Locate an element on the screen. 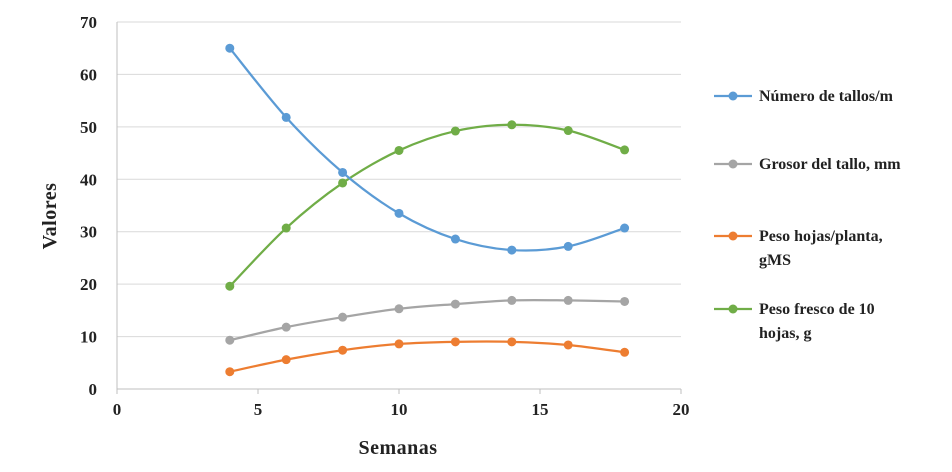  y-tick-label: 40 is located at coordinates (88, 179).